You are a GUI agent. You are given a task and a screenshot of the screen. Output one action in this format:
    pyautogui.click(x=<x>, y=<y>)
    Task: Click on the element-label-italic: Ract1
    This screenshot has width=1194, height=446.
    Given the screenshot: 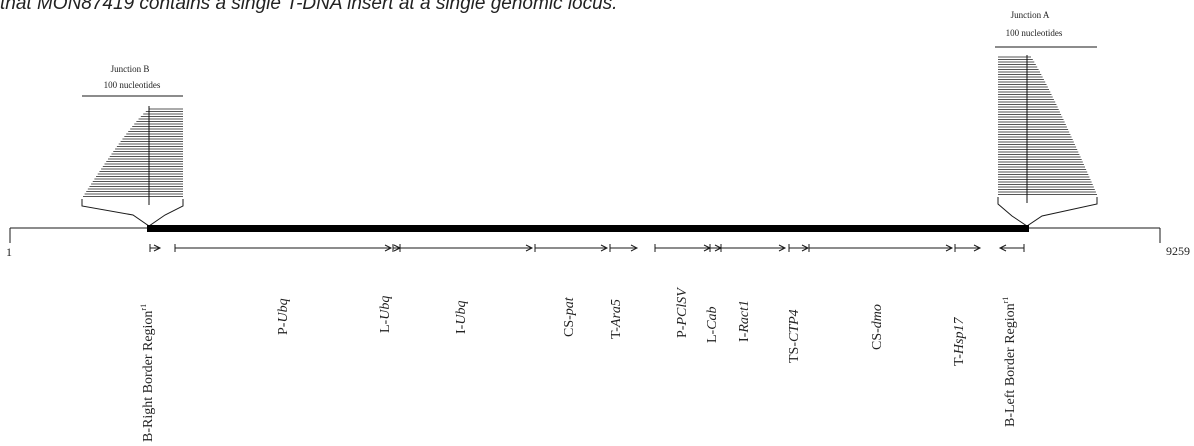 What is the action you would take?
    pyautogui.click(x=744, y=317)
    